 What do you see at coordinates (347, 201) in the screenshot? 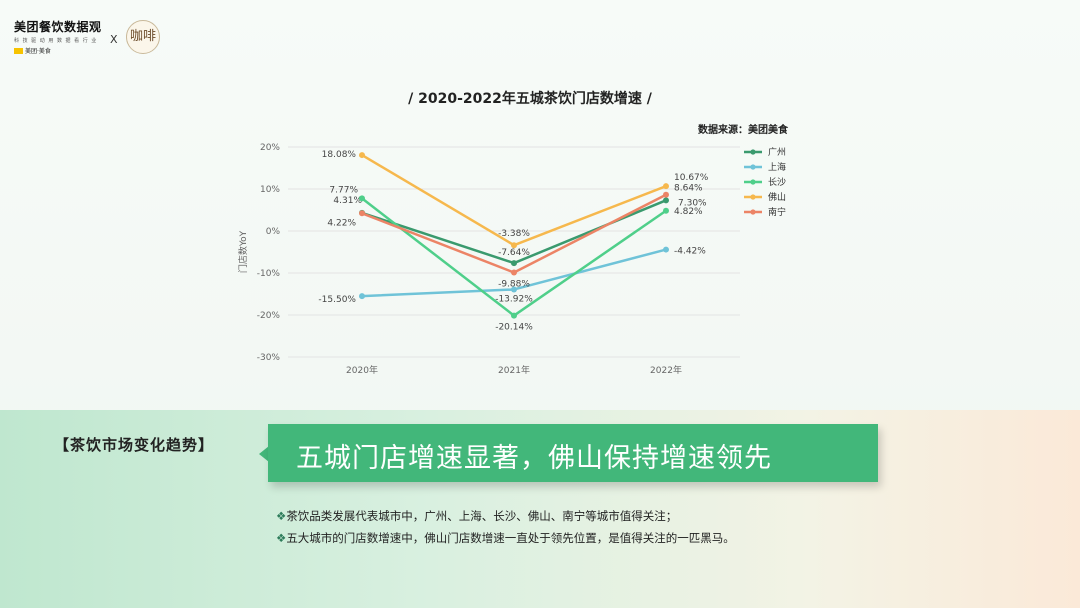
I see `data-label: 4.31%` at bounding box center [347, 201].